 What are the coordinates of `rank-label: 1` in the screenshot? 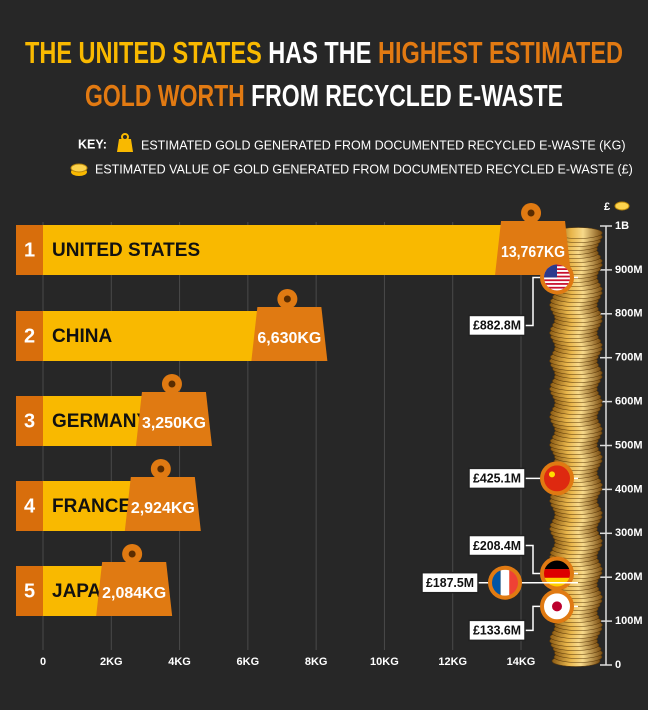 It's located at (29, 250).